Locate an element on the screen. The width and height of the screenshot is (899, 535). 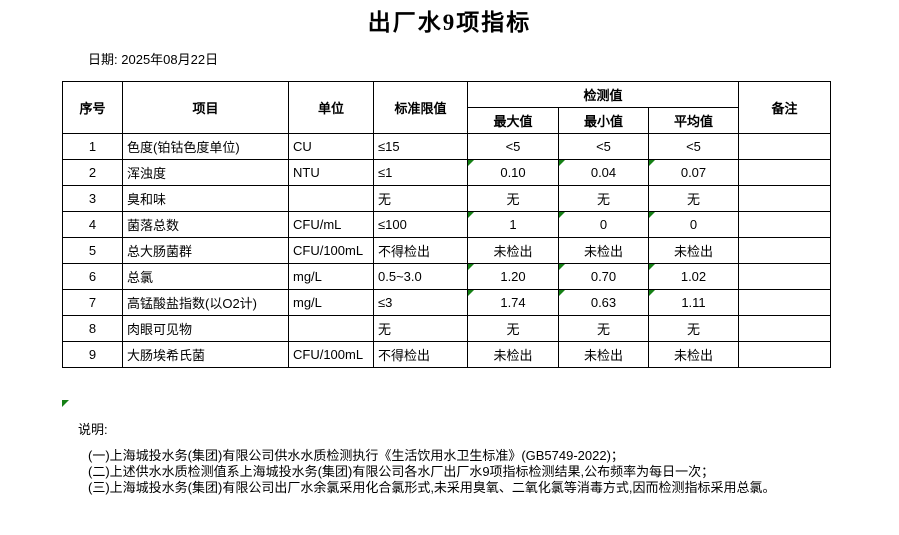
header-limit: 标准限值 is located at coordinates (420, 107).